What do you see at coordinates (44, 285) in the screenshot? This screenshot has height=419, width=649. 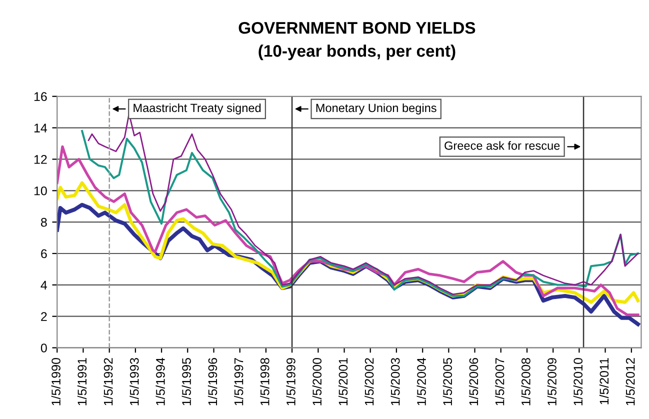 I see `y-tick-label: 4` at bounding box center [44, 285].